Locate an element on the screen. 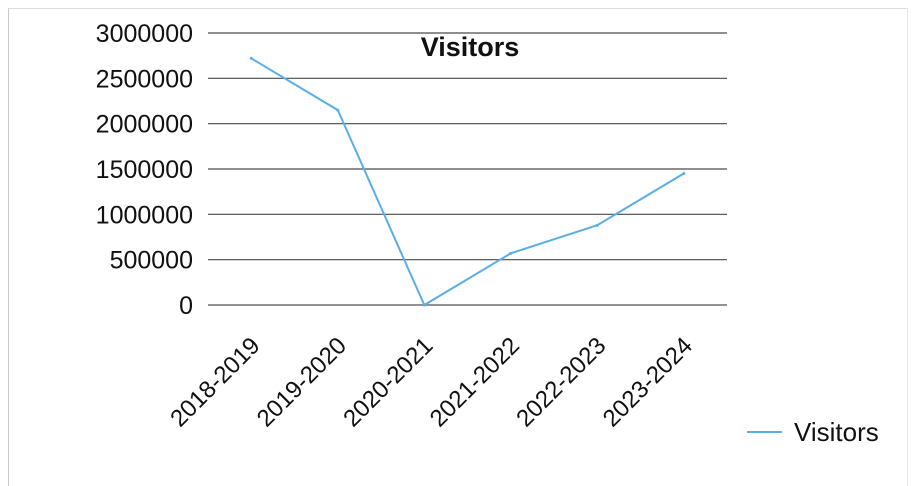  y-tick-label: 500000 is located at coordinates (151, 261).